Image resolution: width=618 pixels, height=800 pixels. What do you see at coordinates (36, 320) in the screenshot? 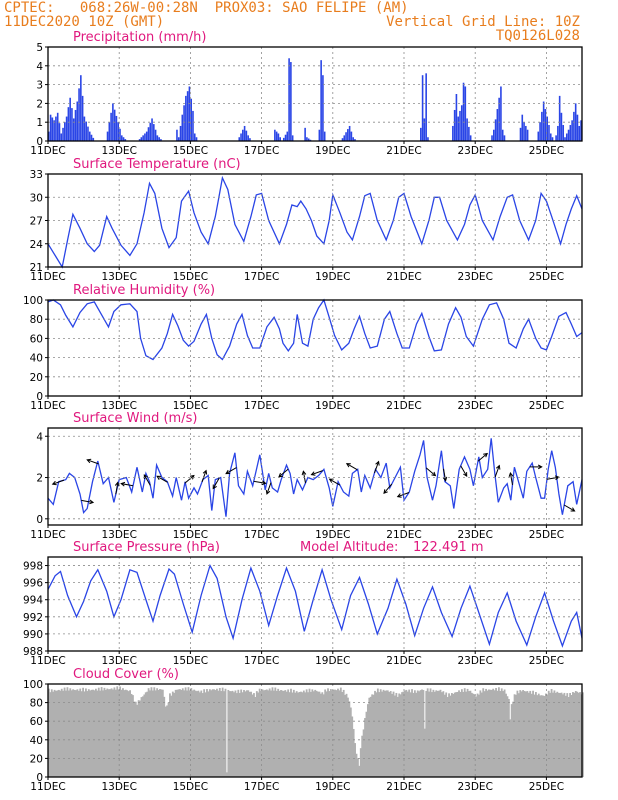
I see `y-tick-label: 80` at bounding box center [36, 320].